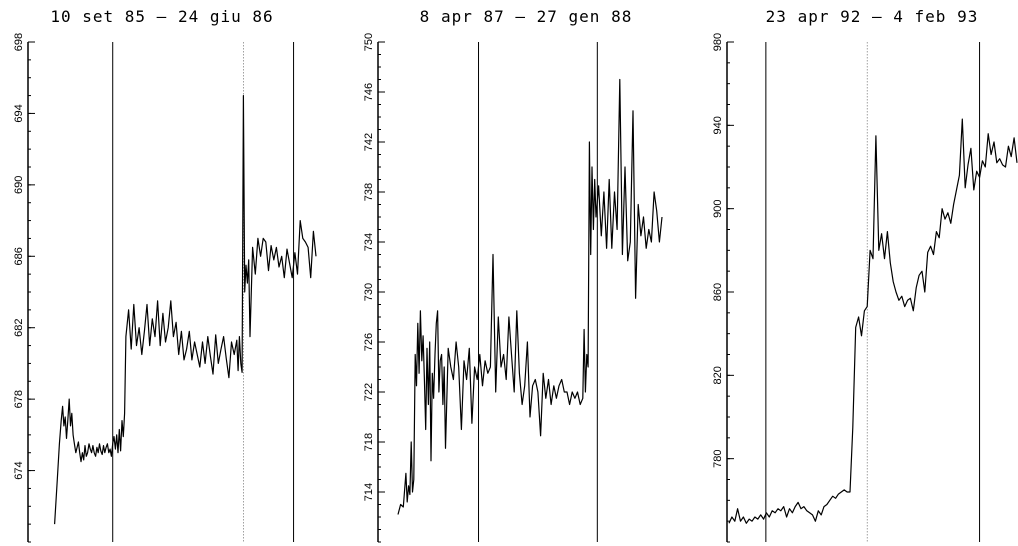 This screenshot has width=1018, height=546. What do you see at coordinates (369, 192) in the screenshot?
I see `y-tick-label: 738` at bounding box center [369, 192].